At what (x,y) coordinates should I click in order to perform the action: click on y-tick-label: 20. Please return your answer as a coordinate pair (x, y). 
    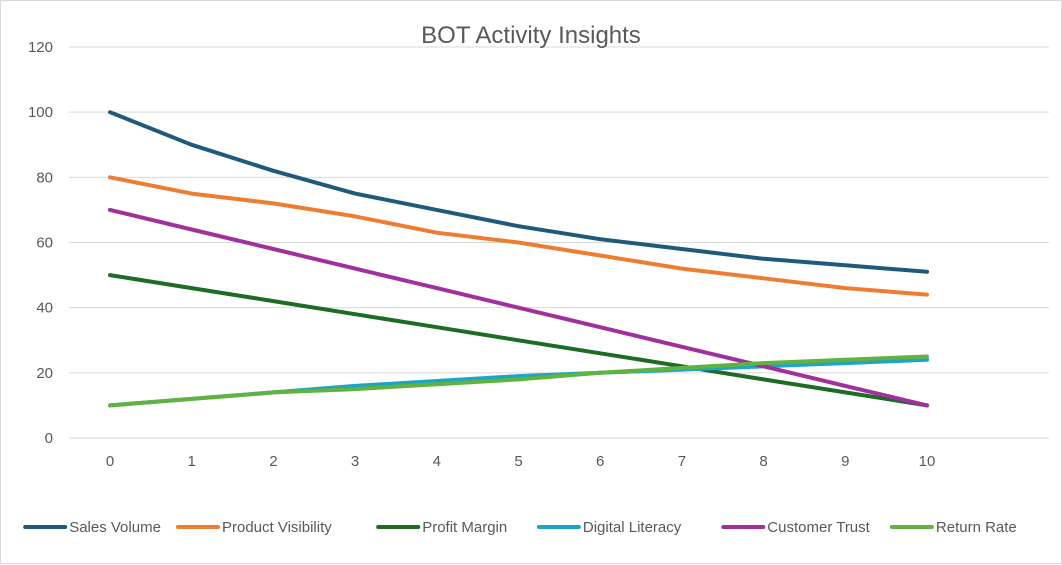
    Looking at the image, I should click on (44, 373).